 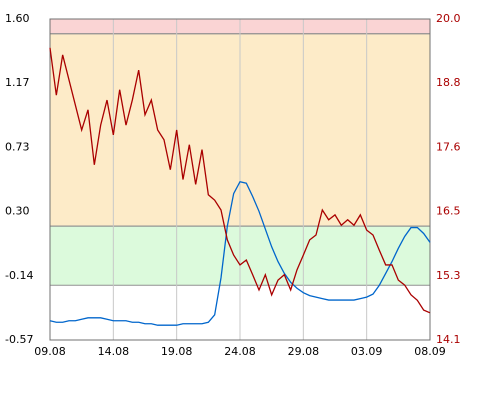 What do you see at coordinates (240, 351) in the screenshot?
I see `x-tick-label: 24.08` at bounding box center [240, 351].